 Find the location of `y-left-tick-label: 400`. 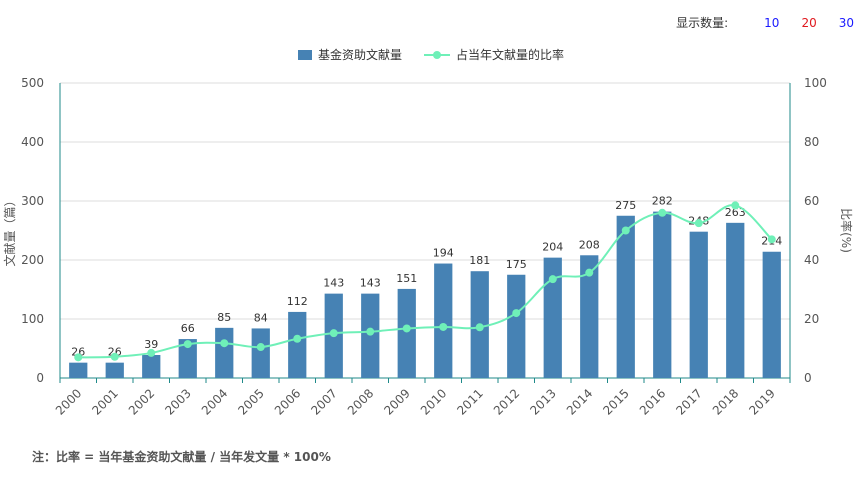

y-left-tick-label: 400 is located at coordinates (32, 142).